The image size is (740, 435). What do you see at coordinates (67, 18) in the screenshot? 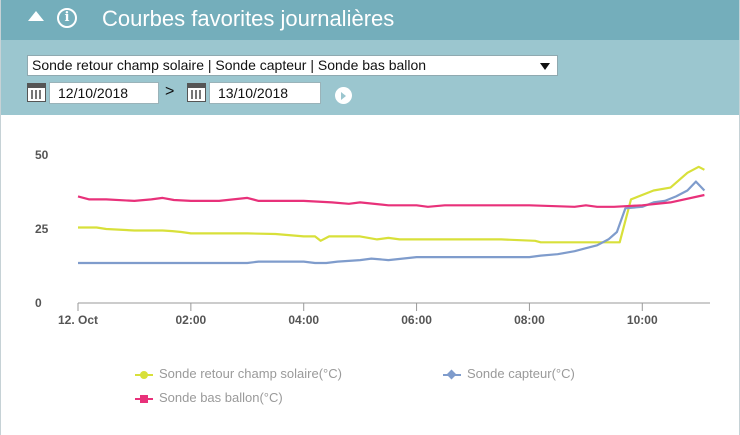
I see `info-icon: i` at bounding box center [67, 18].